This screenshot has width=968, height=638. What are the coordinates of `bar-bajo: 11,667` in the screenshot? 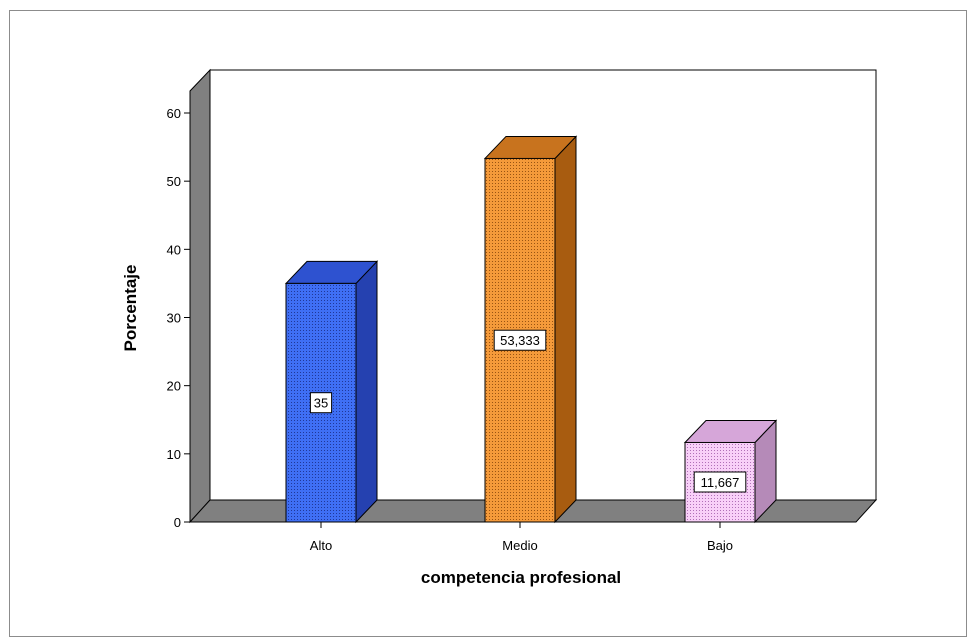 It's located at (730, 471).